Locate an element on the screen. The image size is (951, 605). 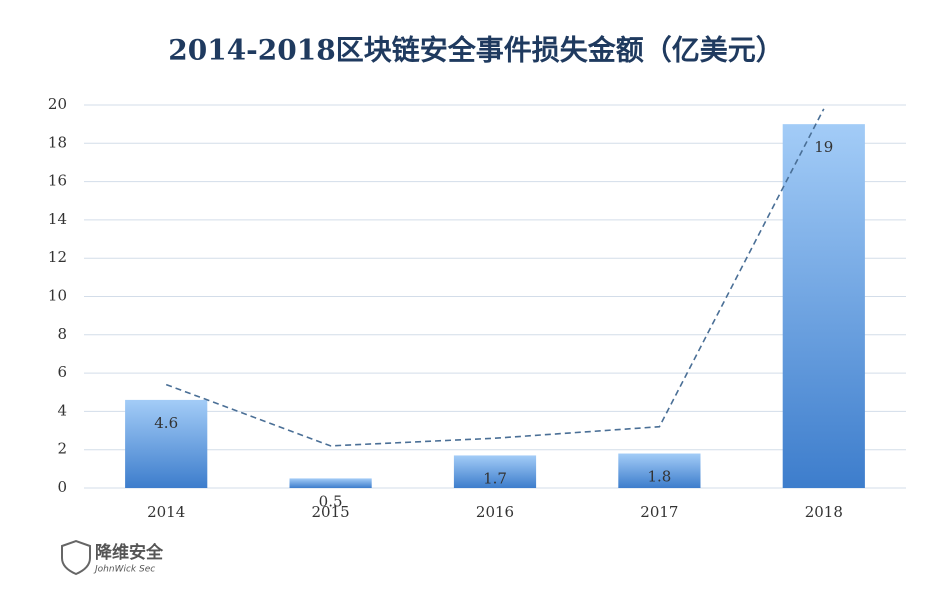
chart-title: 2014-2018区块链安全事件损失金额（亿美元） is located at coordinates (475, 50).